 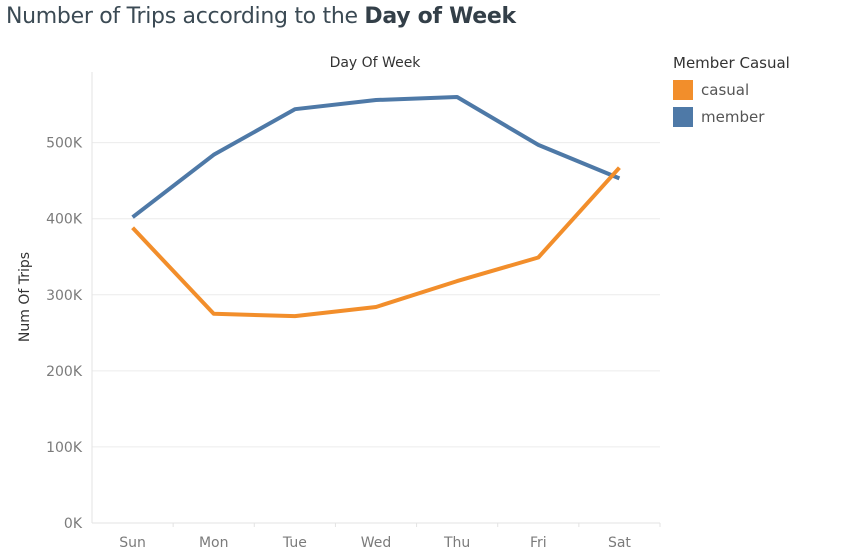 I want to click on legend-item-member: member, so click(x=763, y=116).